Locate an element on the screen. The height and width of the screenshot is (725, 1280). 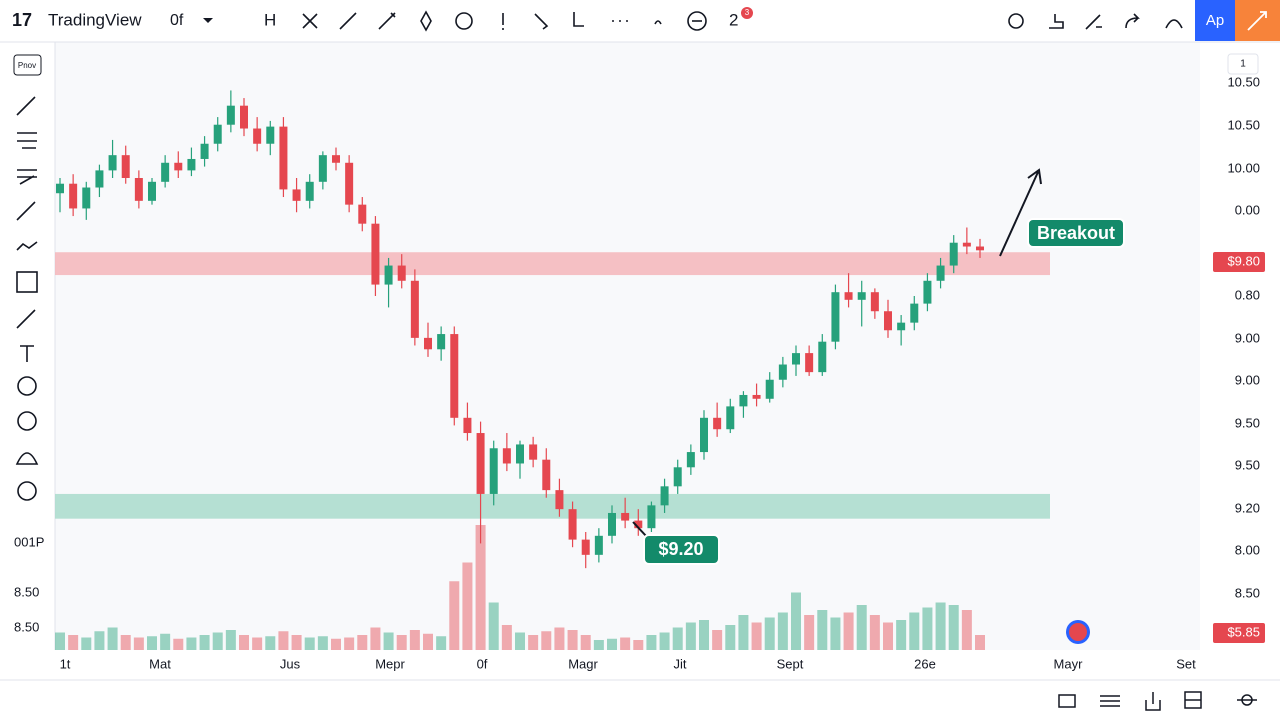
dropdown is located at coordinates (208, 20).